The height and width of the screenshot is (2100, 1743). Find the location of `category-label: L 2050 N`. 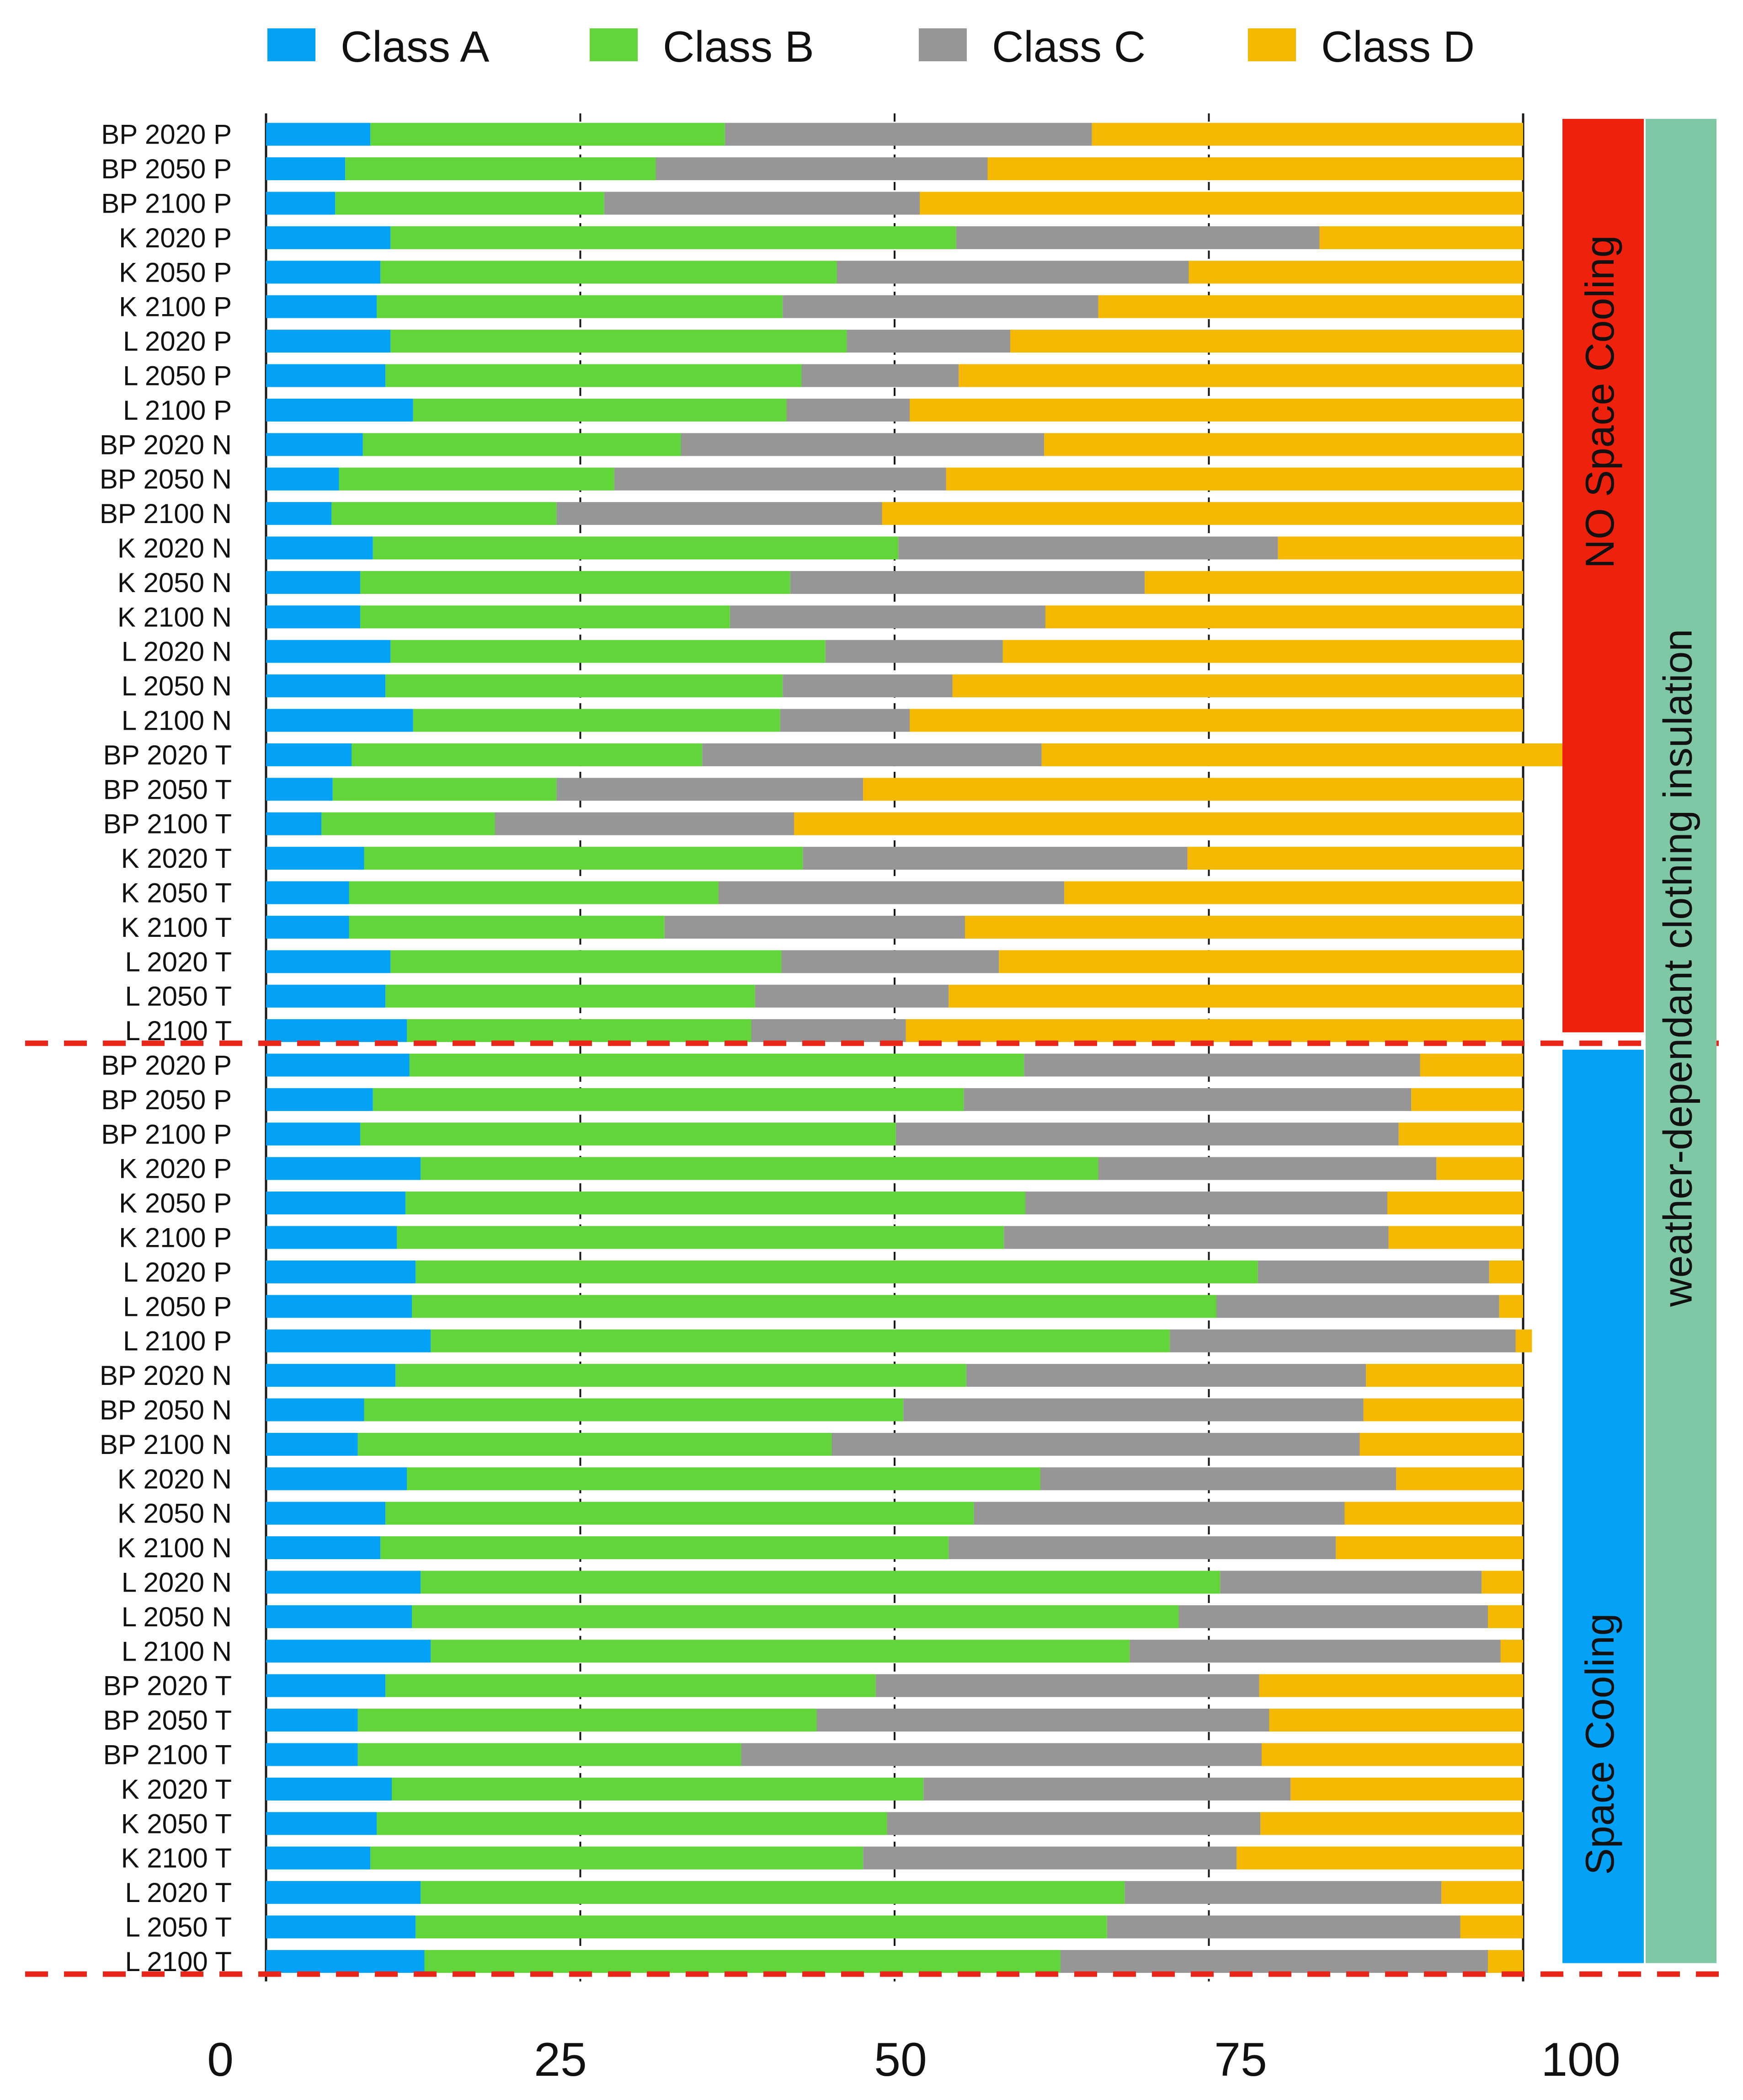

category-label: L 2050 N is located at coordinates (177, 686).